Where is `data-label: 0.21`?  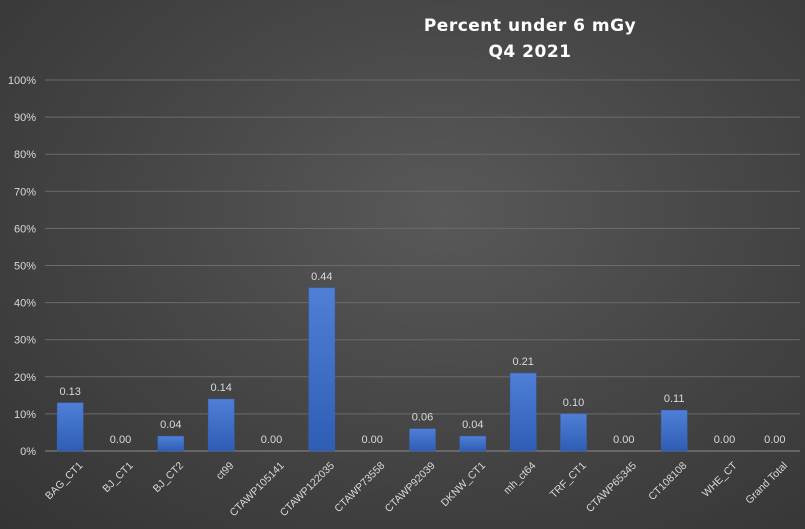 data-label: 0.21 is located at coordinates (522, 362).